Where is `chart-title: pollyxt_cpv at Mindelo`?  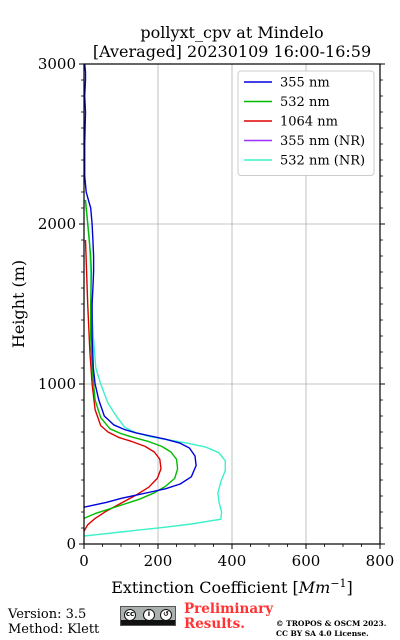
chart-title: pollyxt_cpv at Mindelo is located at coordinates (231, 32).